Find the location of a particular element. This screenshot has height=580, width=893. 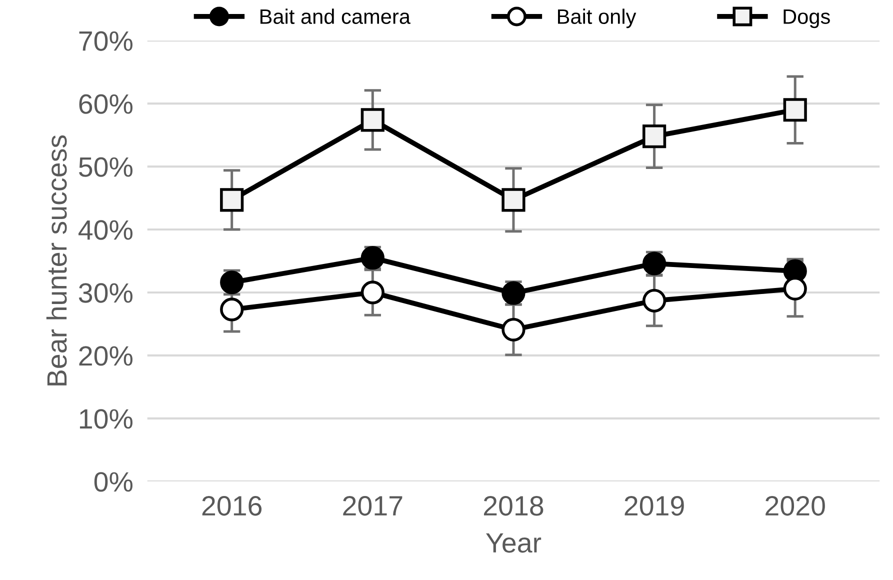

y-tick-label: 0% is located at coordinates (113, 482).